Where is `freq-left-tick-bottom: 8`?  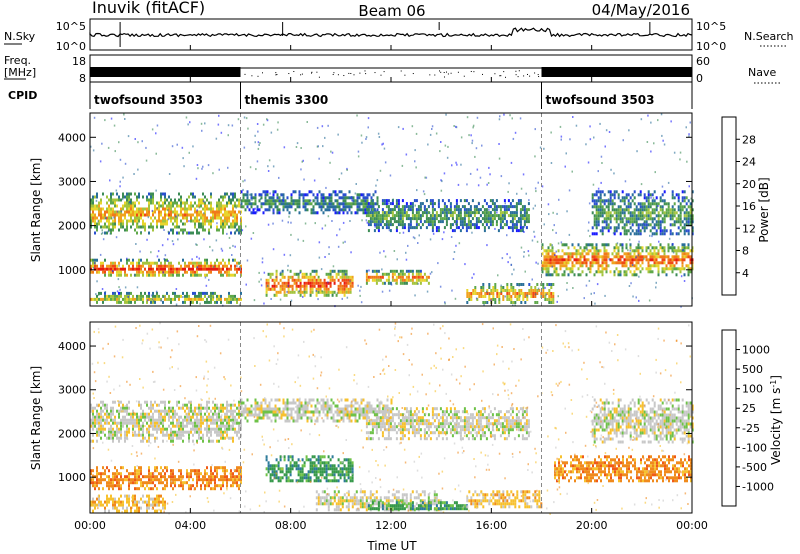 freq-left-tick-bottom: 8 is located at coordinates (82, 78).